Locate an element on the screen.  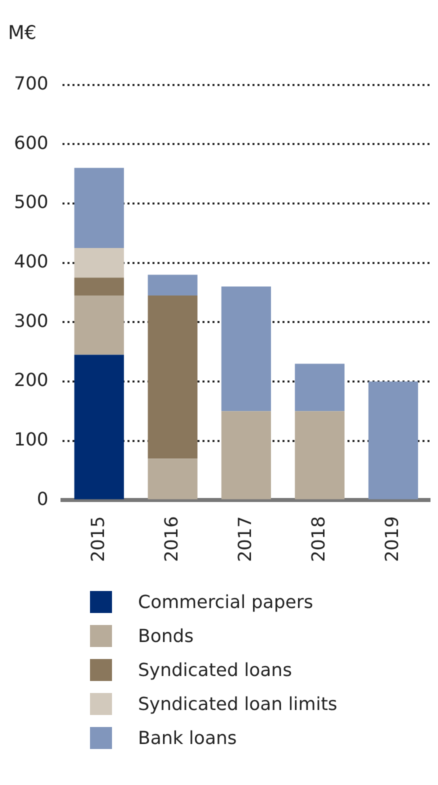
x-tick-label: 2017 is located at coordinates (245, 539).